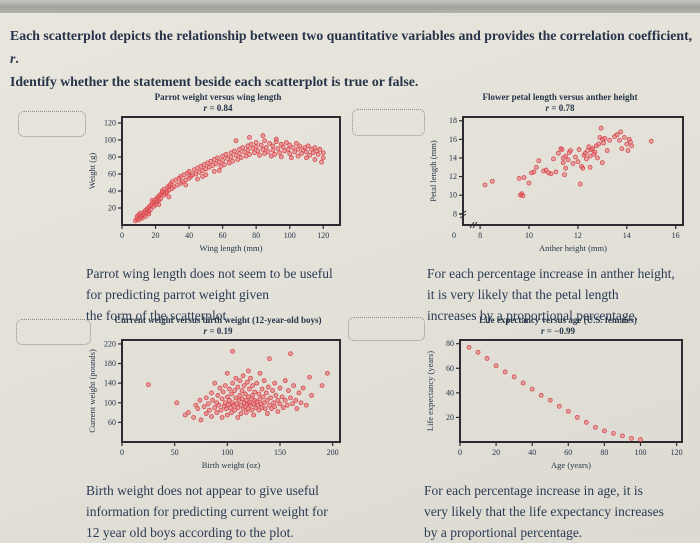 Image resolution: width=700 pixels, height=543 pixels. I want to click on chart-r-label-birth-weight: r = 0.19, so click(218, 331).